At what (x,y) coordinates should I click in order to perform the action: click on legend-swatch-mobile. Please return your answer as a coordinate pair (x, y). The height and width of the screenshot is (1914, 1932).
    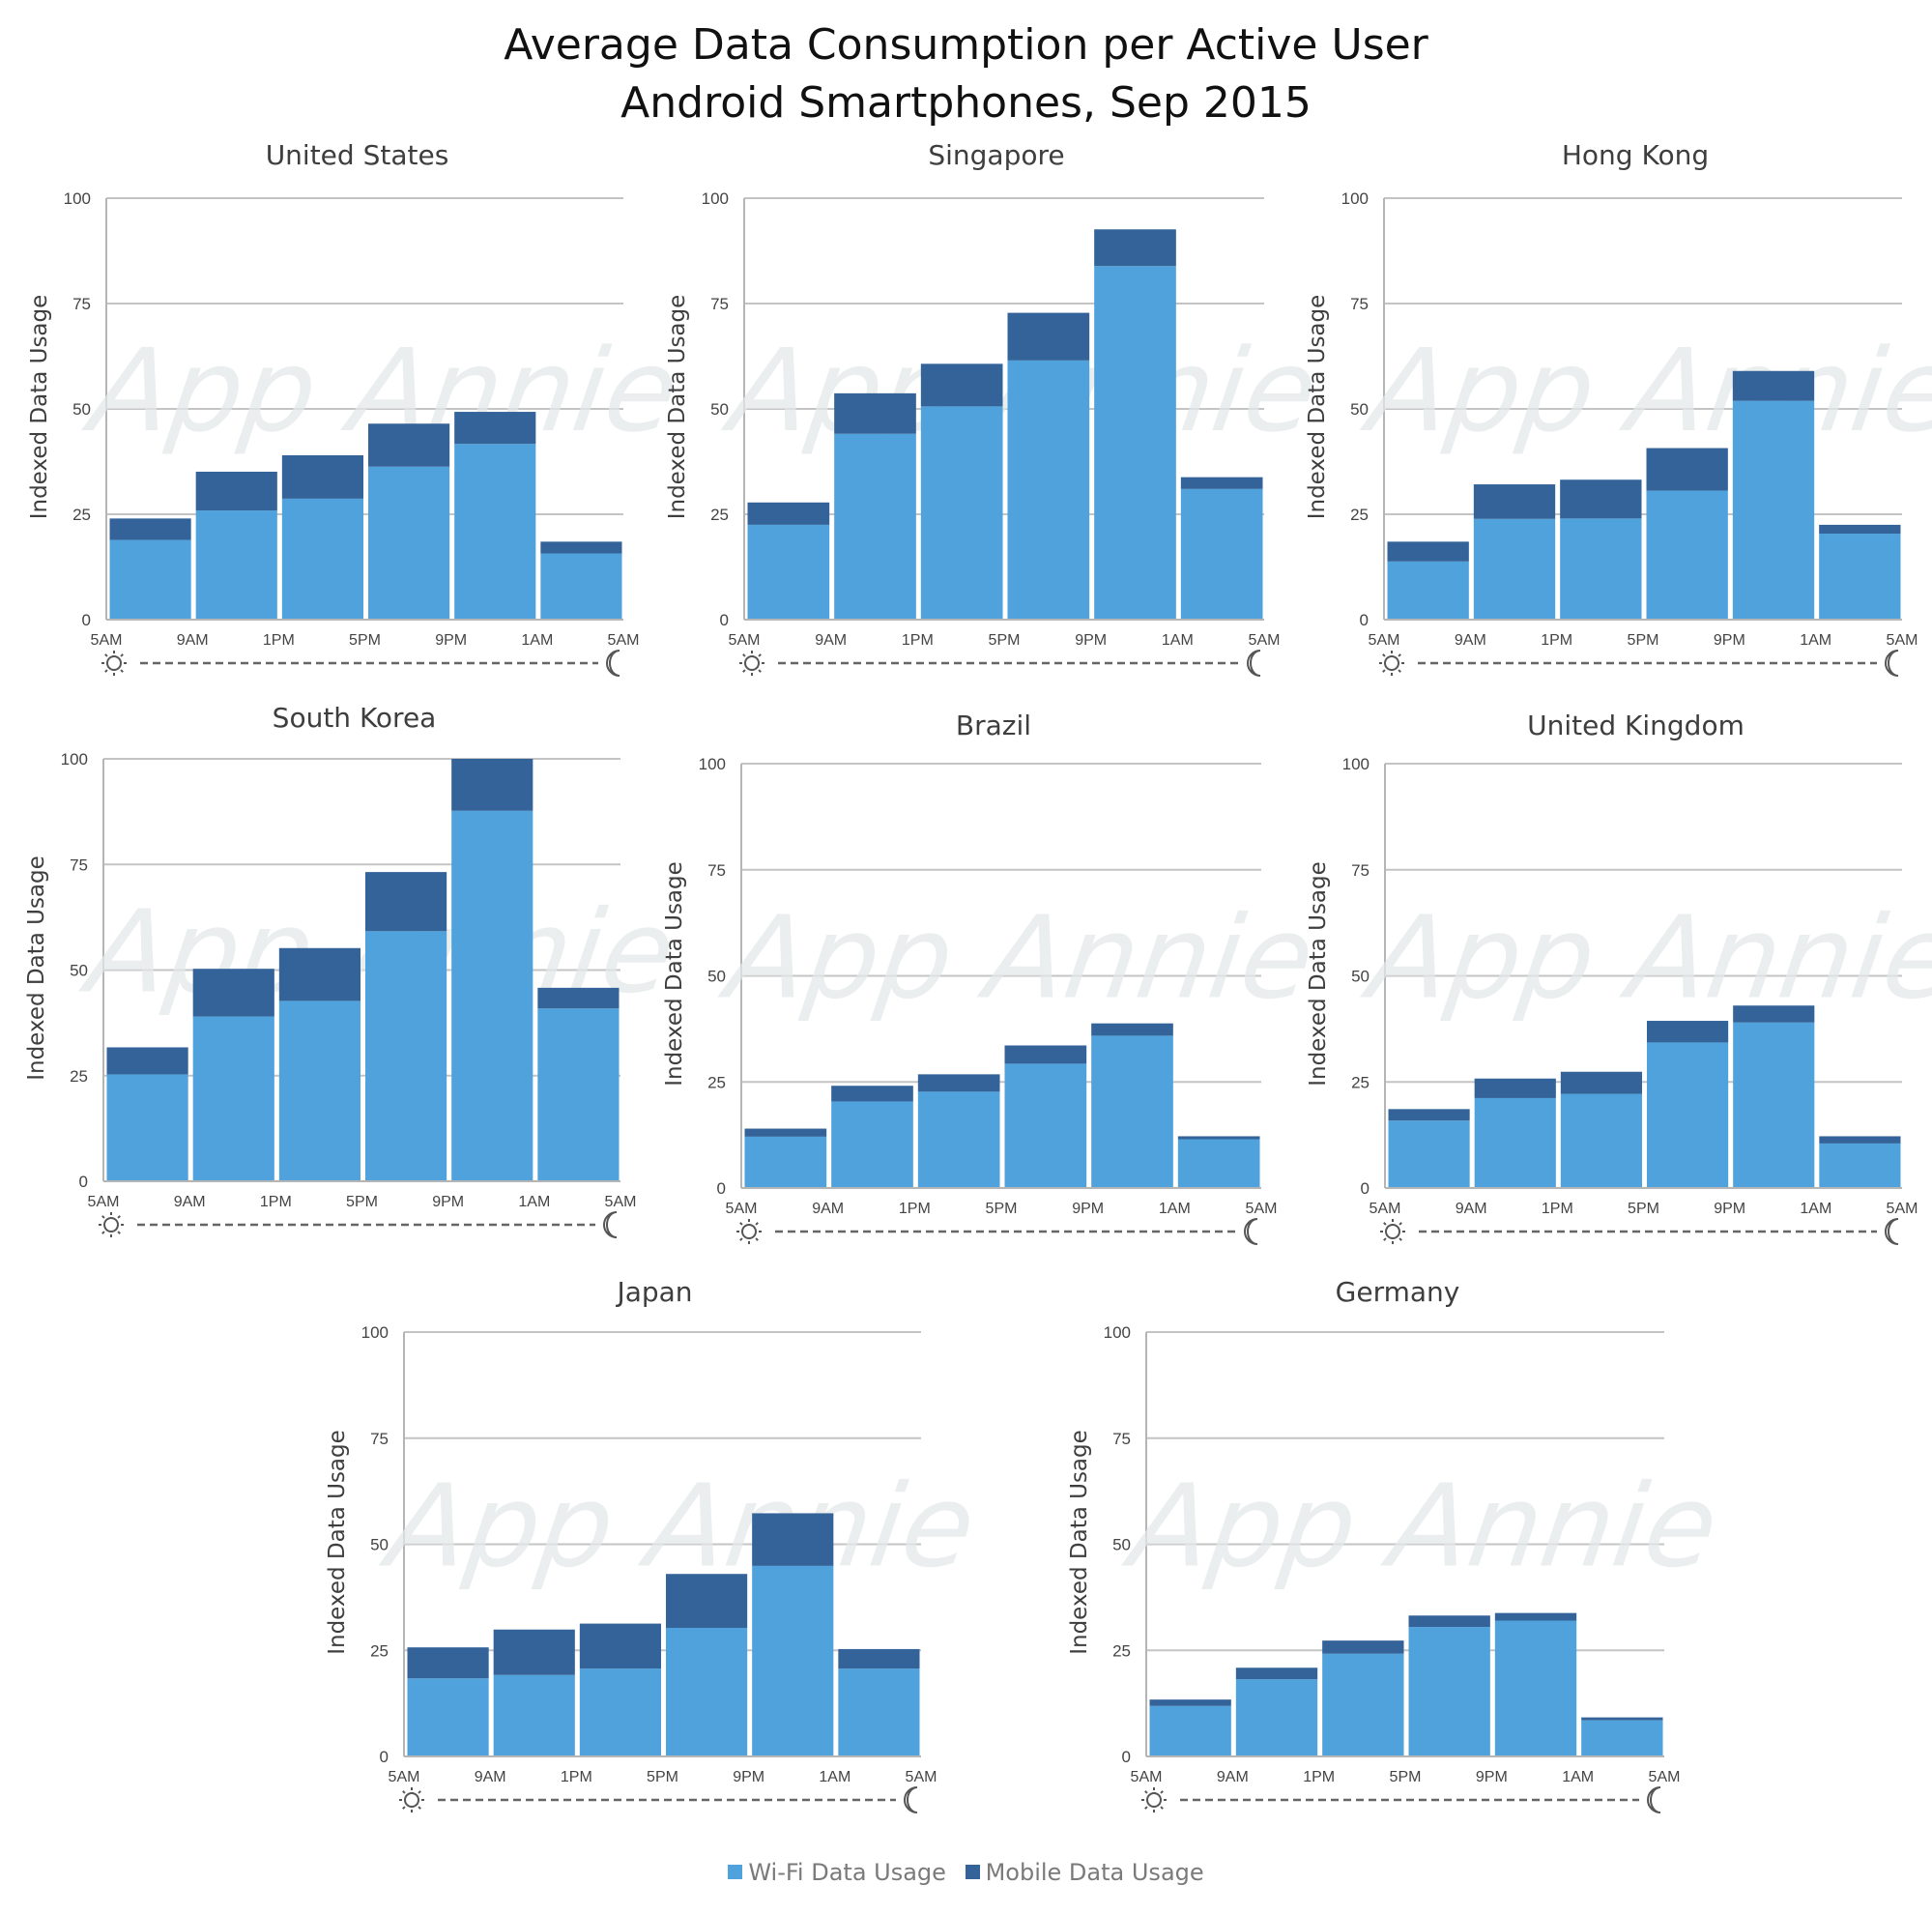
    Looking at the image, I should click on (972, 1872).